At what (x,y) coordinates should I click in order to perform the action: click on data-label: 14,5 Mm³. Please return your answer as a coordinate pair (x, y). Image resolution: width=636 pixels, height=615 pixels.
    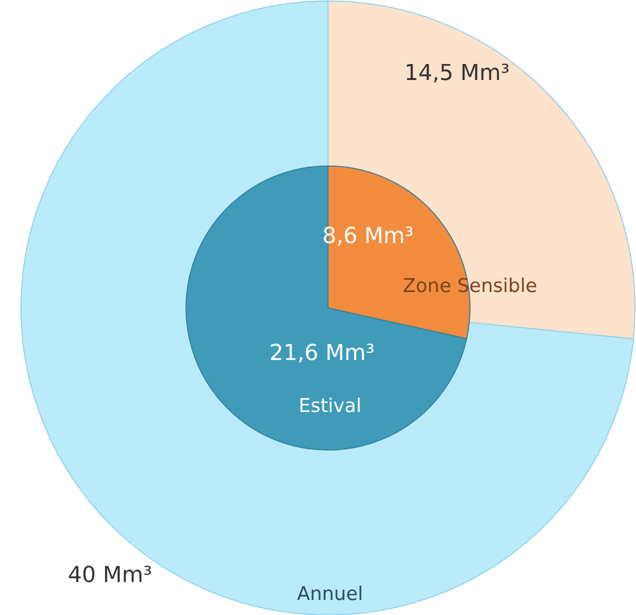
    Looking at the image, I should click on (457, 73).